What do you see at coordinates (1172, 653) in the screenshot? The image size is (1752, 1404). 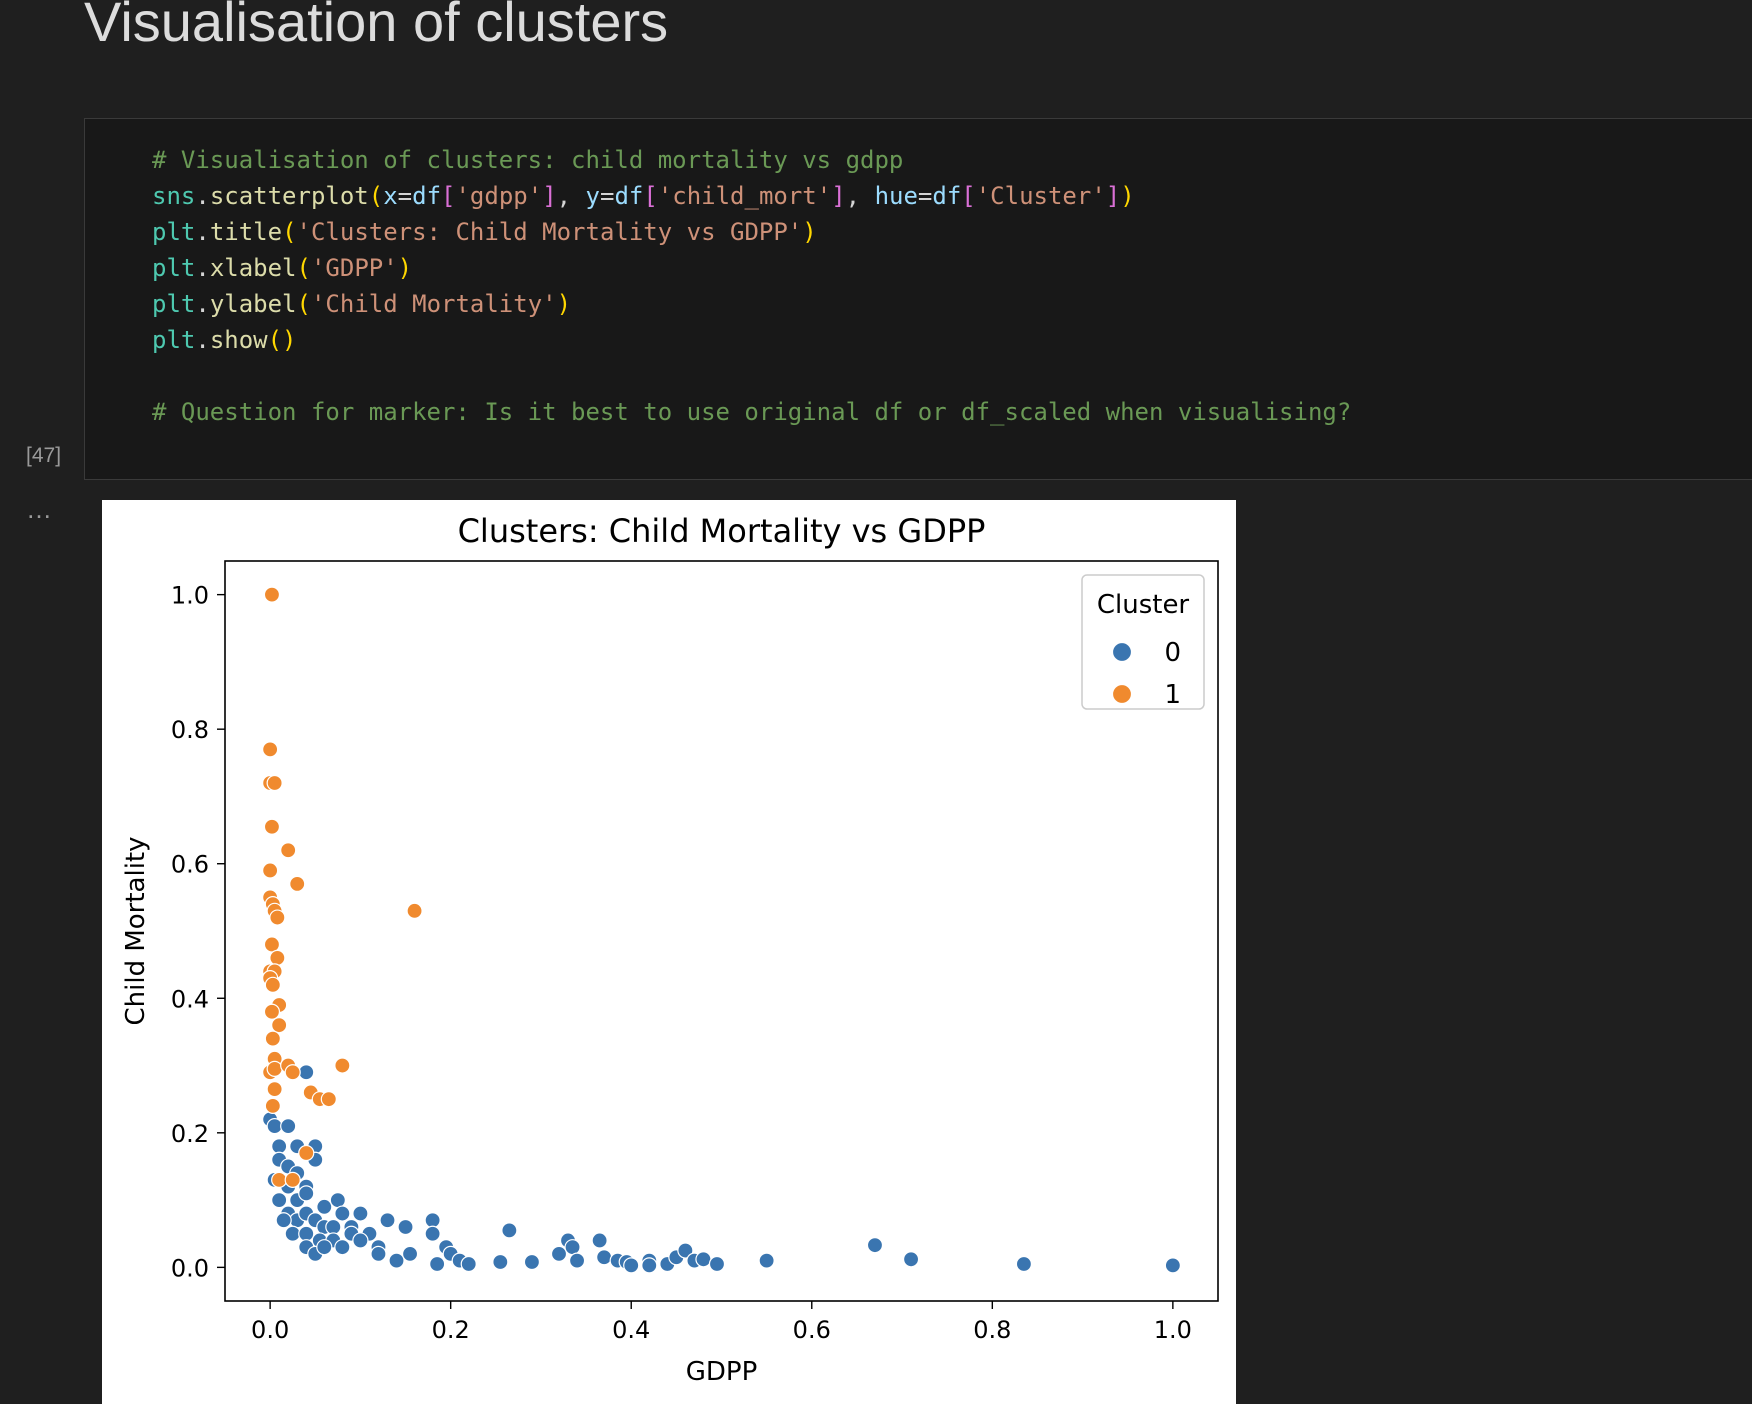 I see `legend-label-0: 0` at bounding box center [1172, 653].